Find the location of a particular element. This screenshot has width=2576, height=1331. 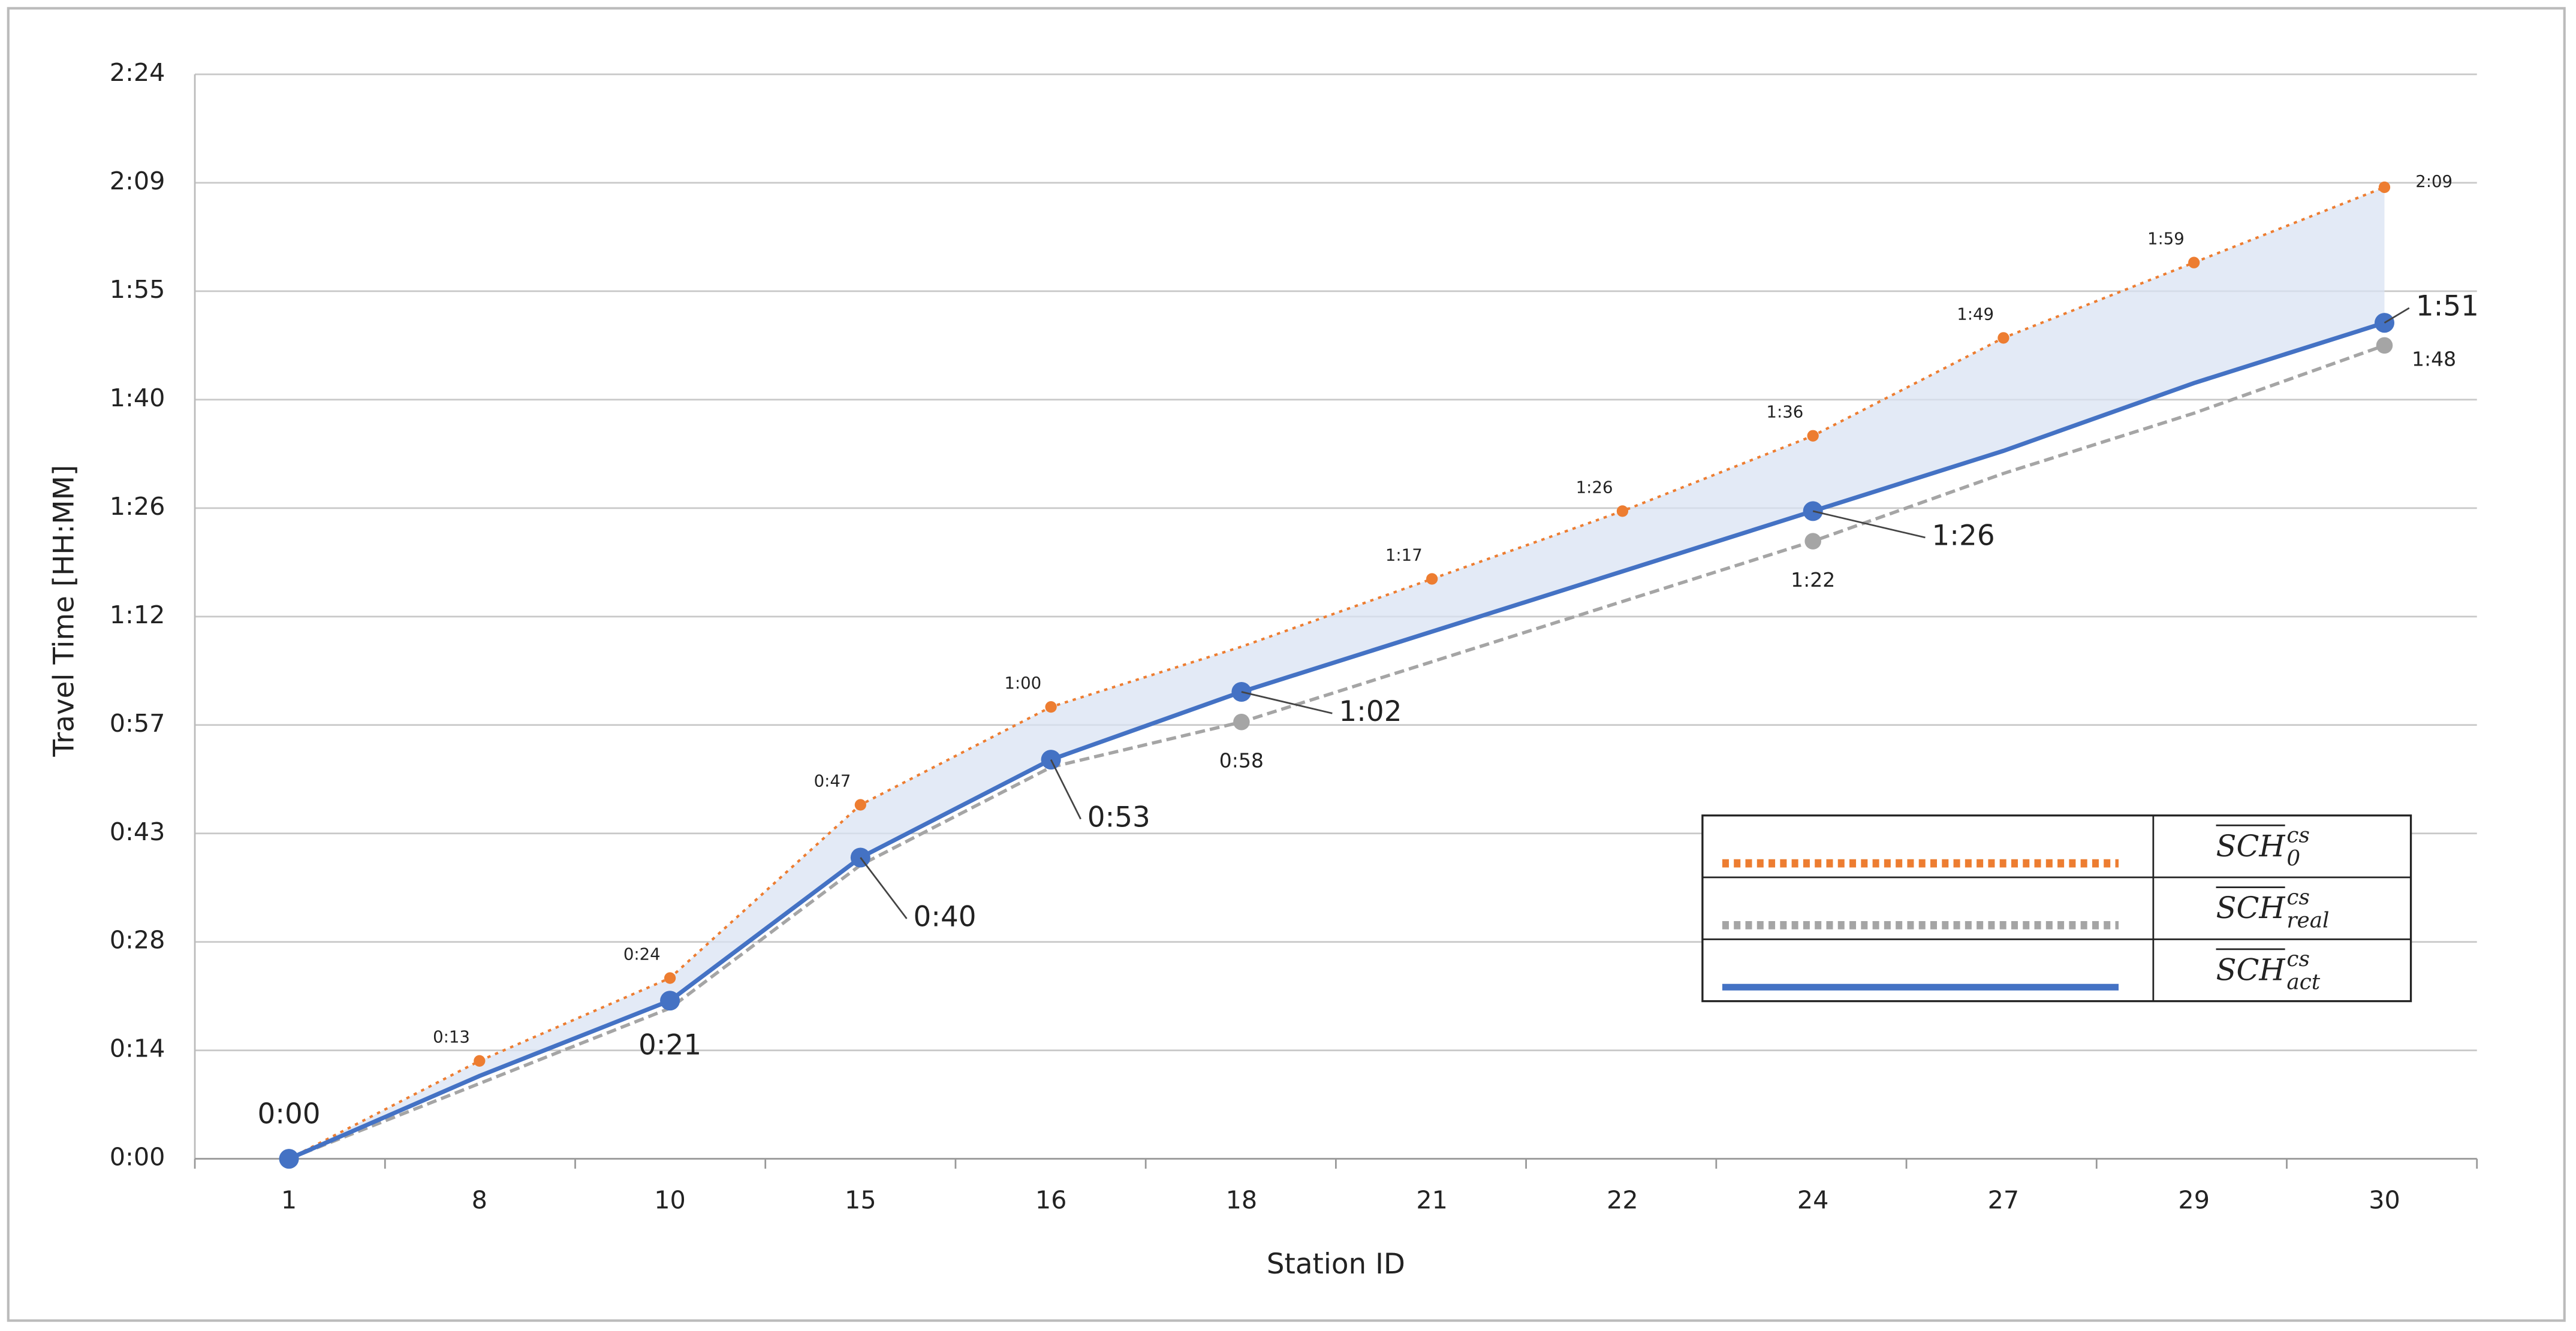

y-tick-label: 1:26 is located at coordinates (138, 506).